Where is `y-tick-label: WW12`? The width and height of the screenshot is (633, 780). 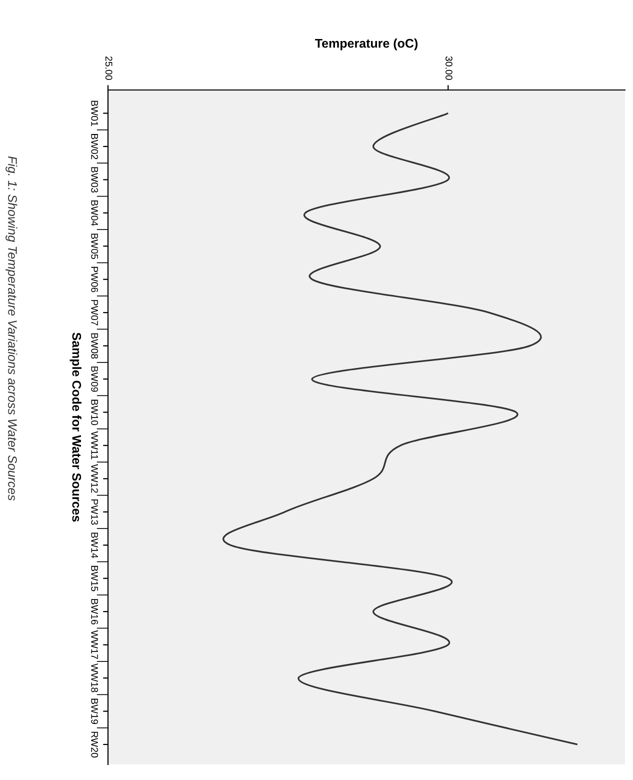 y-tick-label: WW12 is located at coordinates (94, 478).